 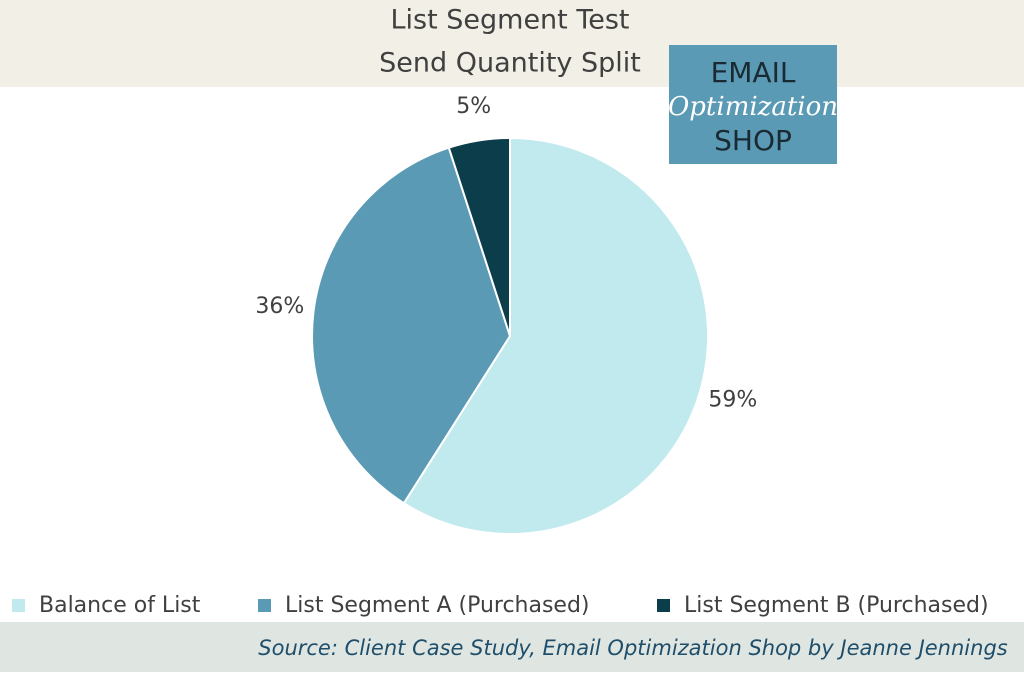 I want to click on title-band, so click(x=512, y=43).